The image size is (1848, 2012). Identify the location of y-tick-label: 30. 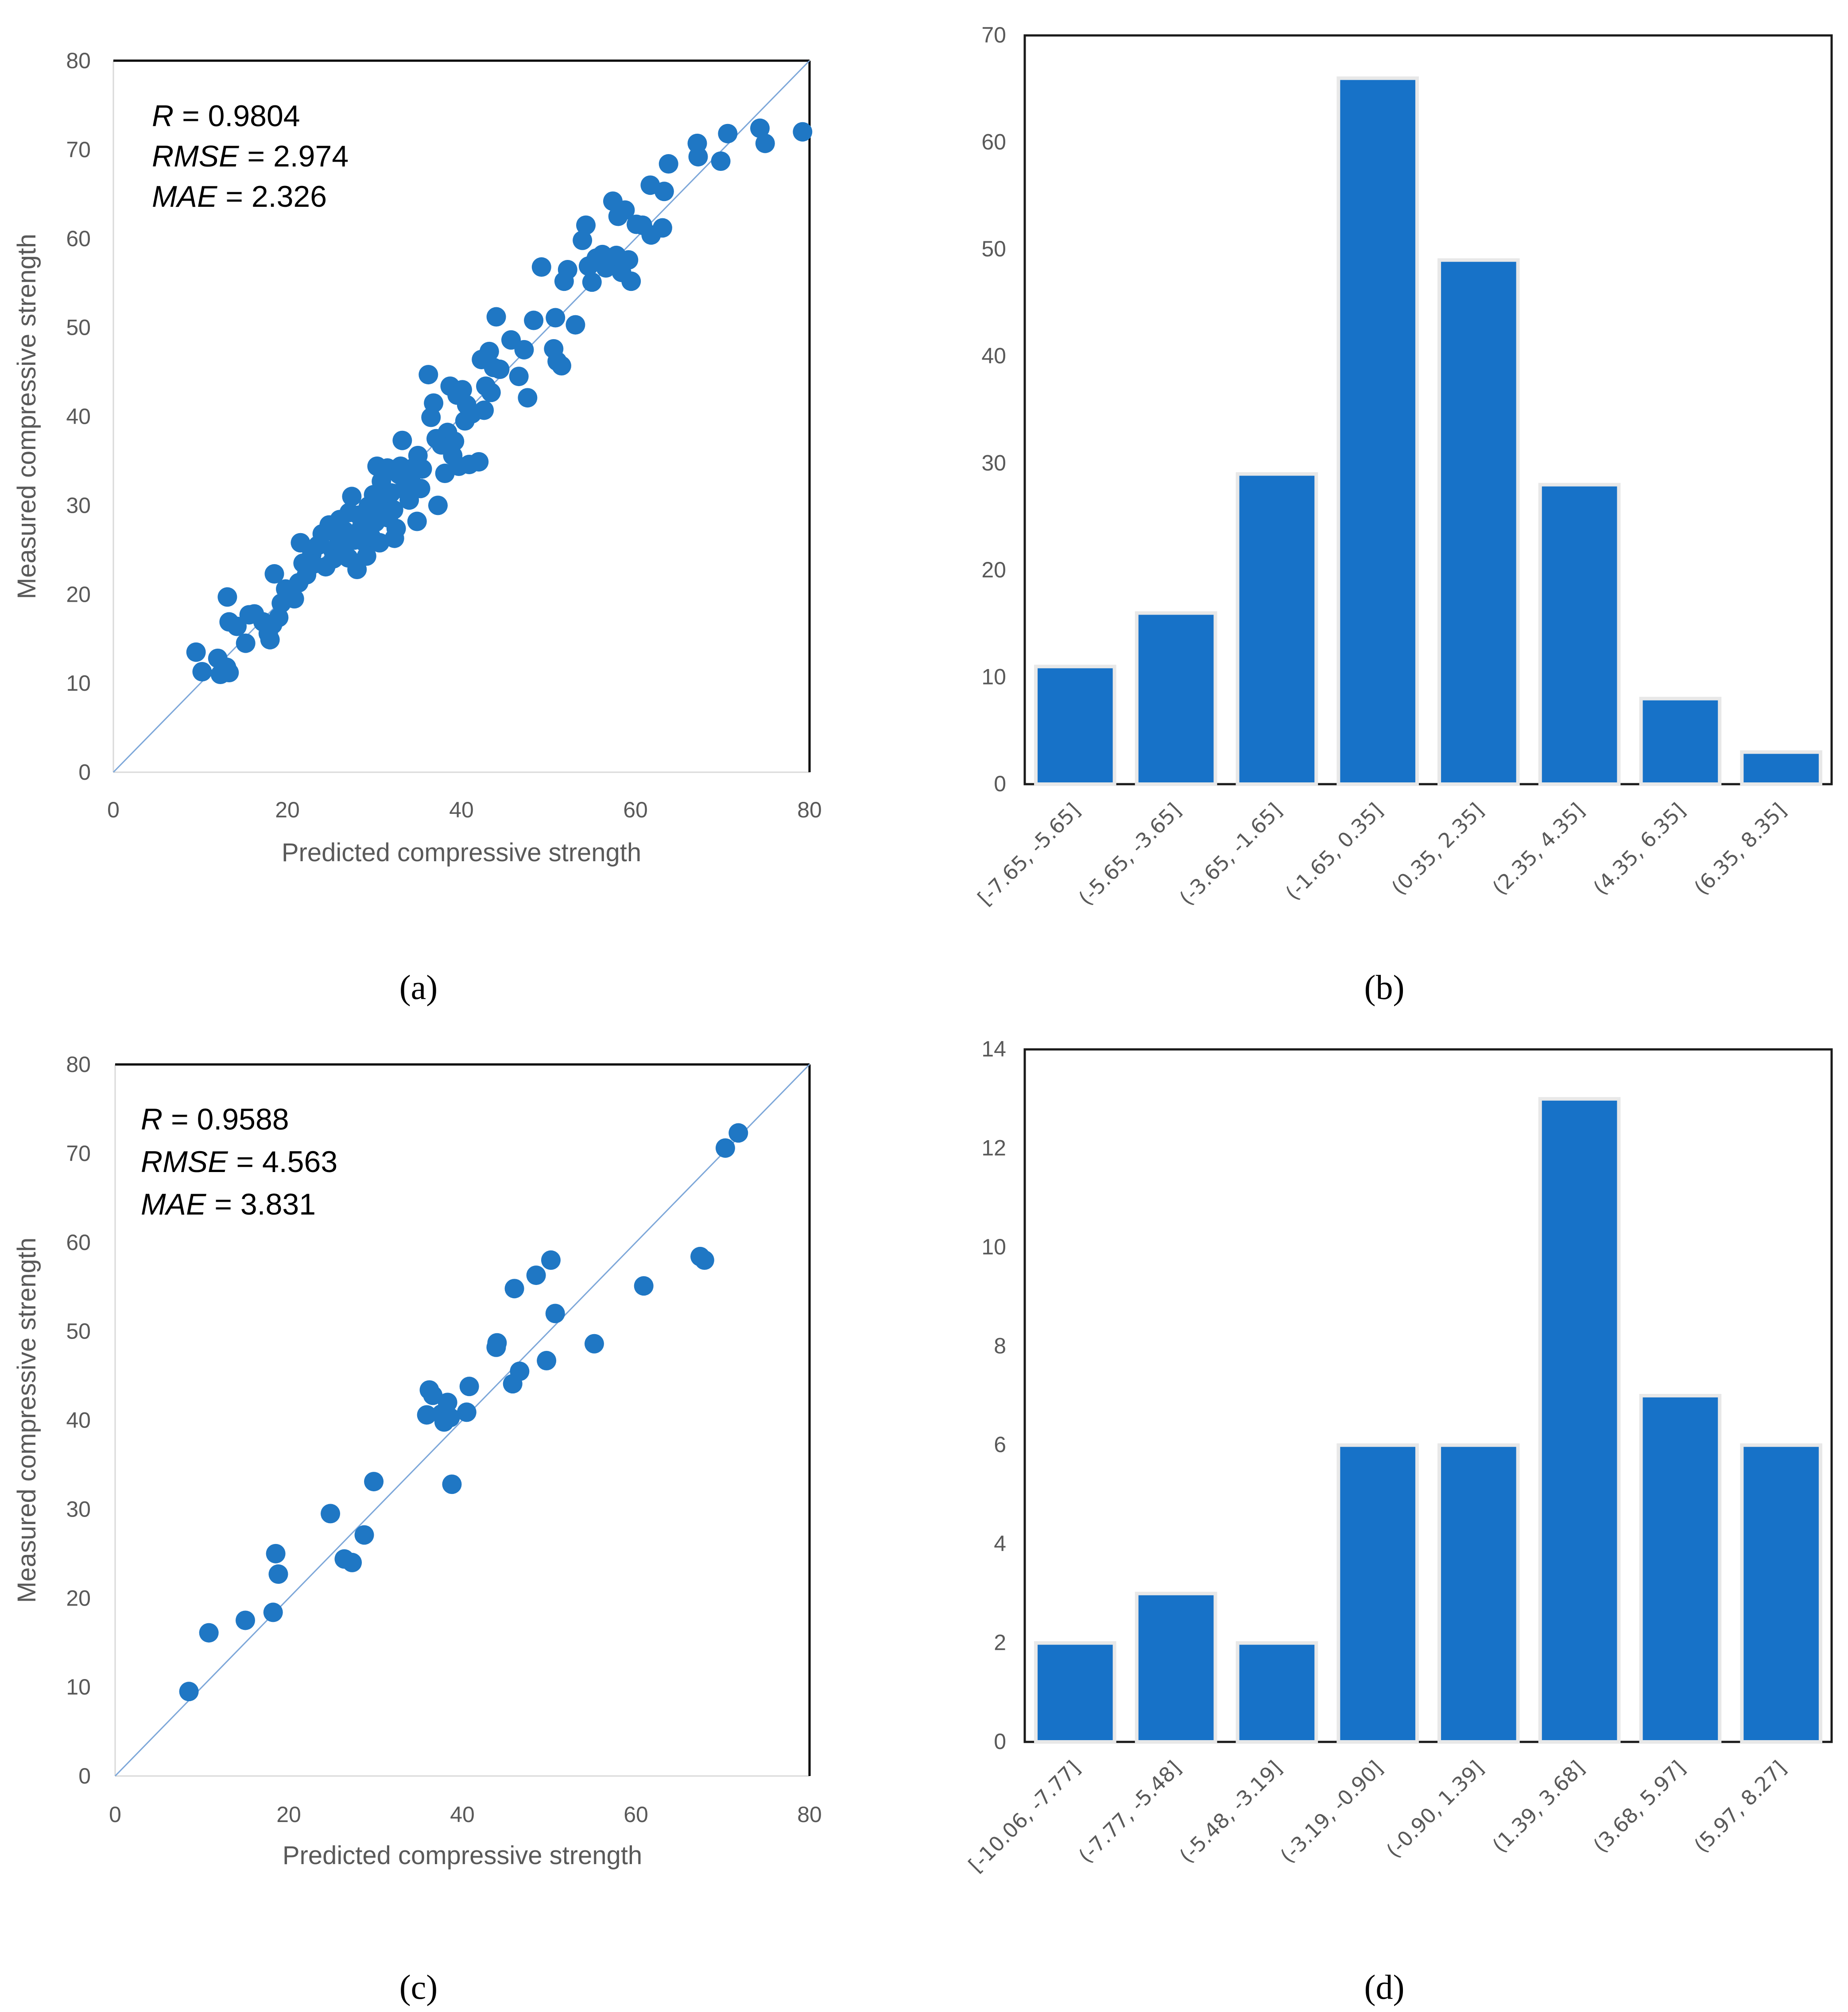
(78, 1509).